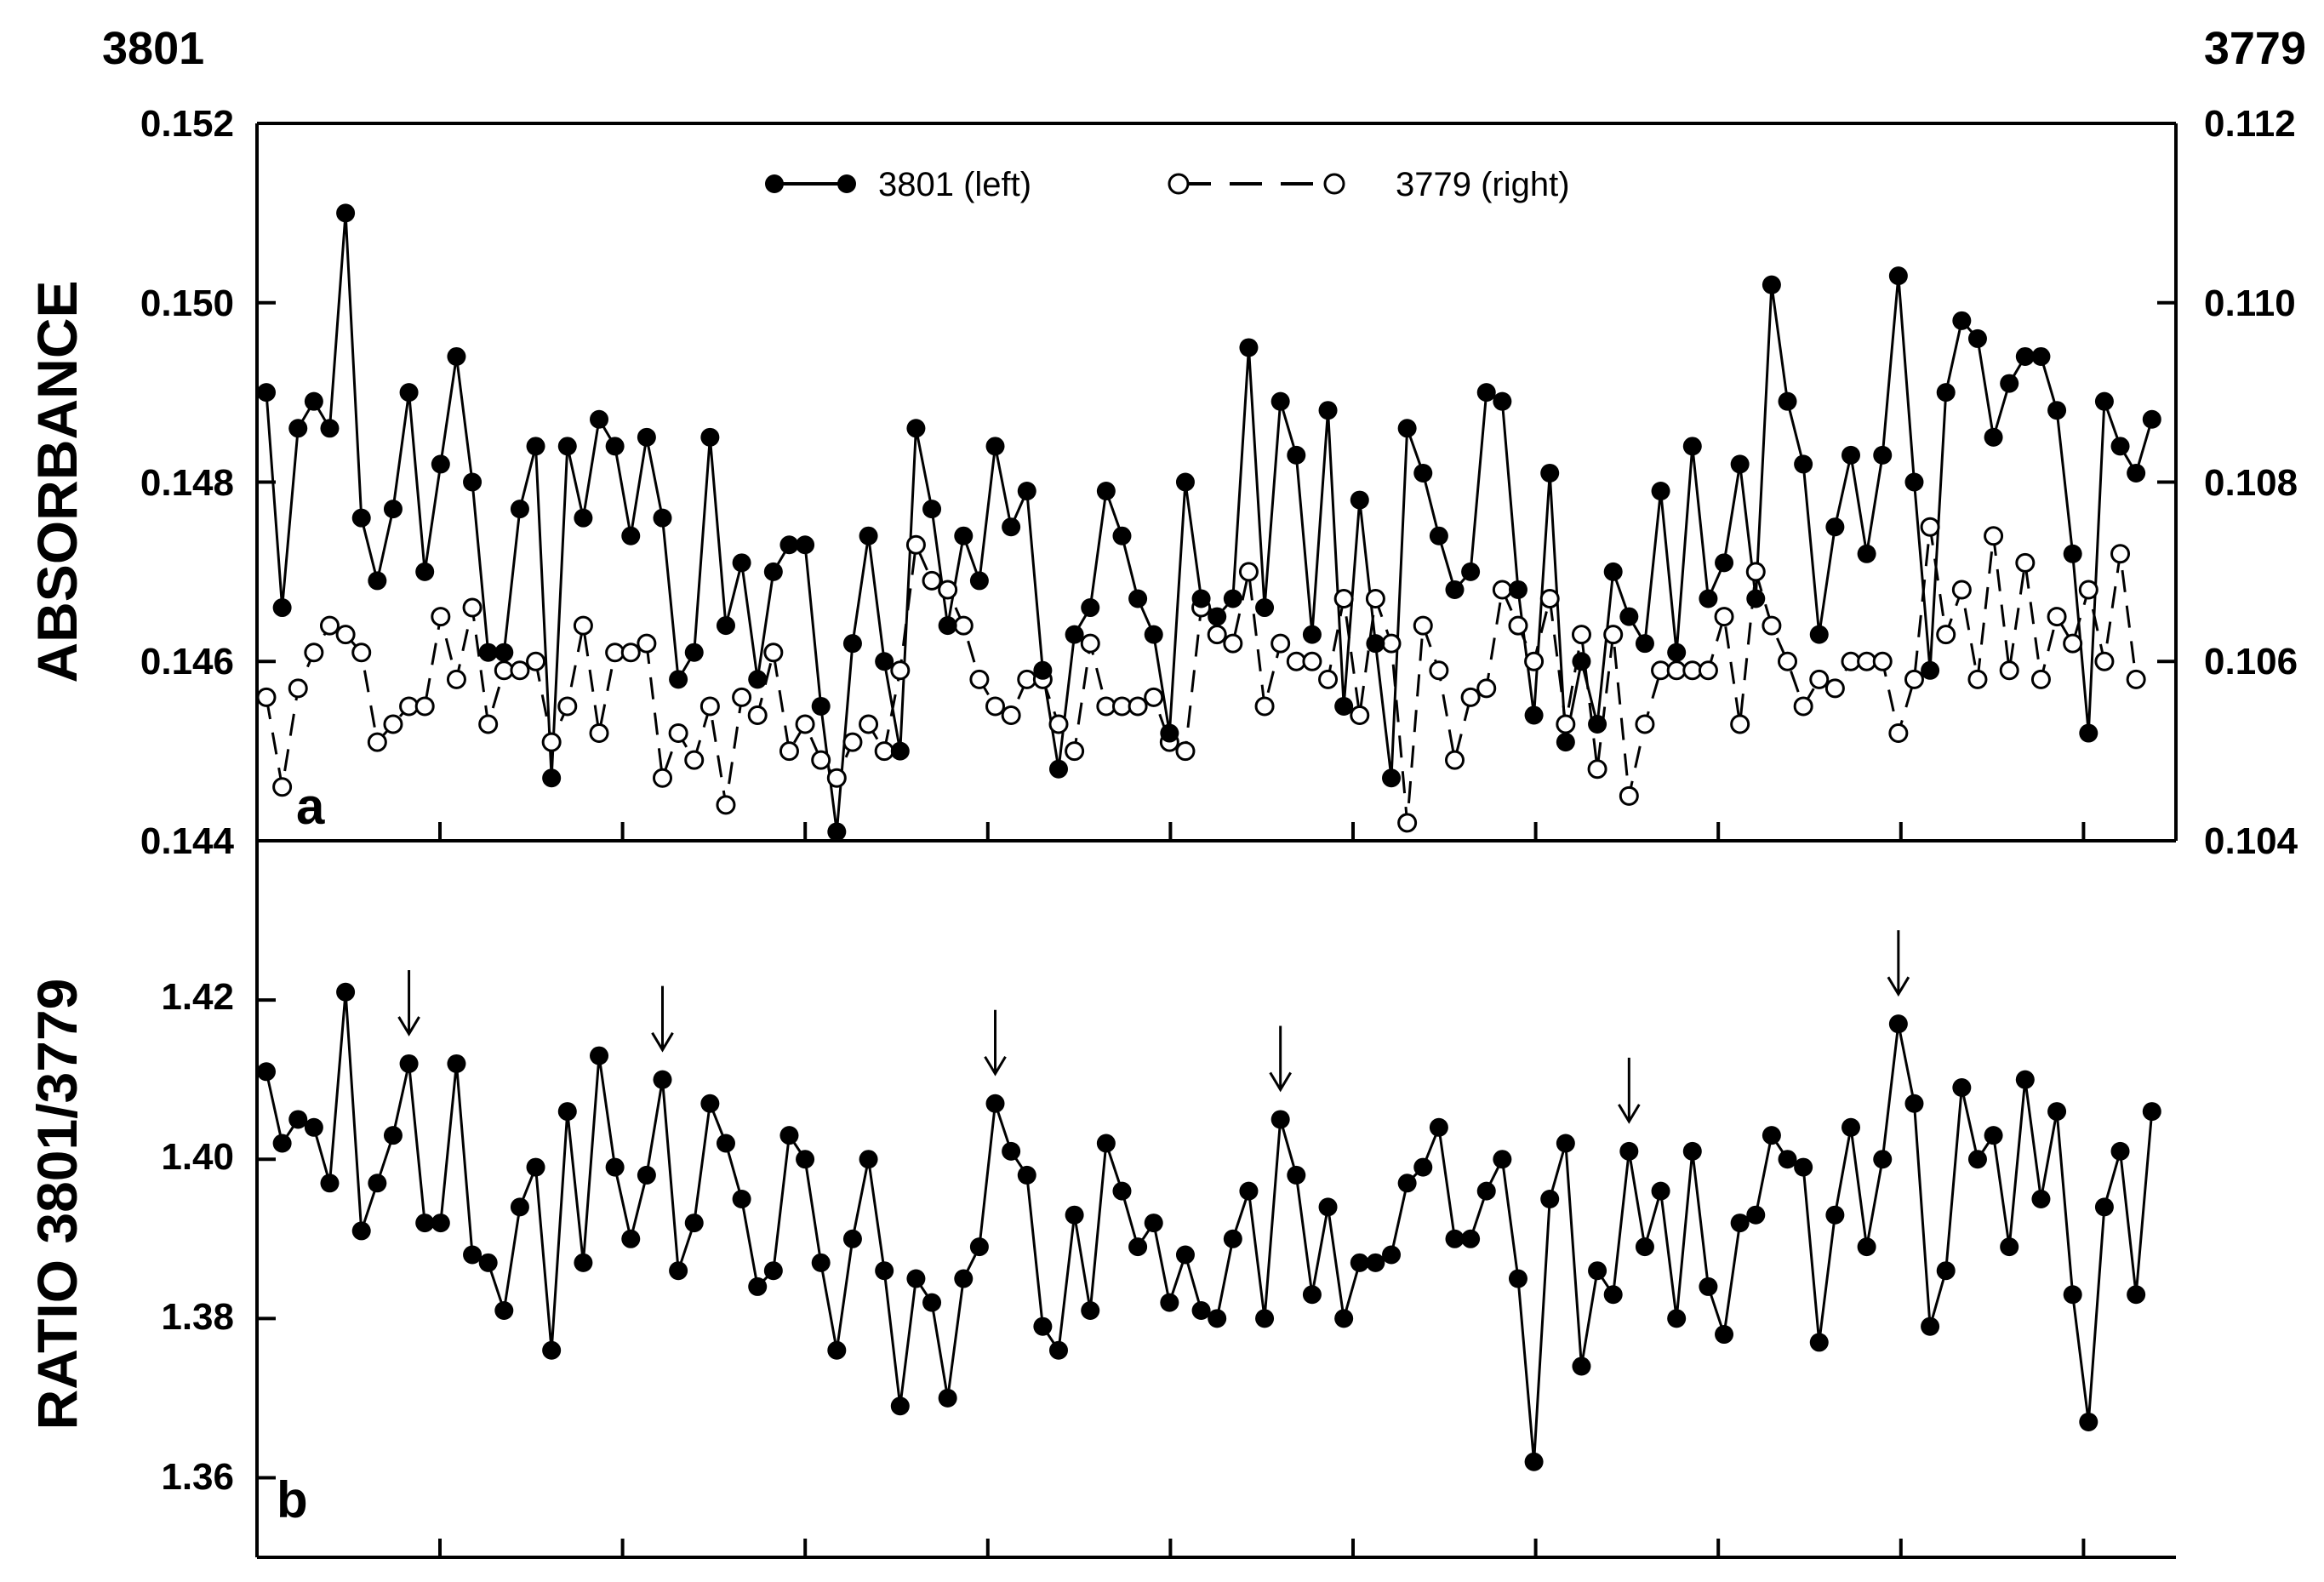  I want to click on tick-label-right-a: 0.110, so click(2250, 303).